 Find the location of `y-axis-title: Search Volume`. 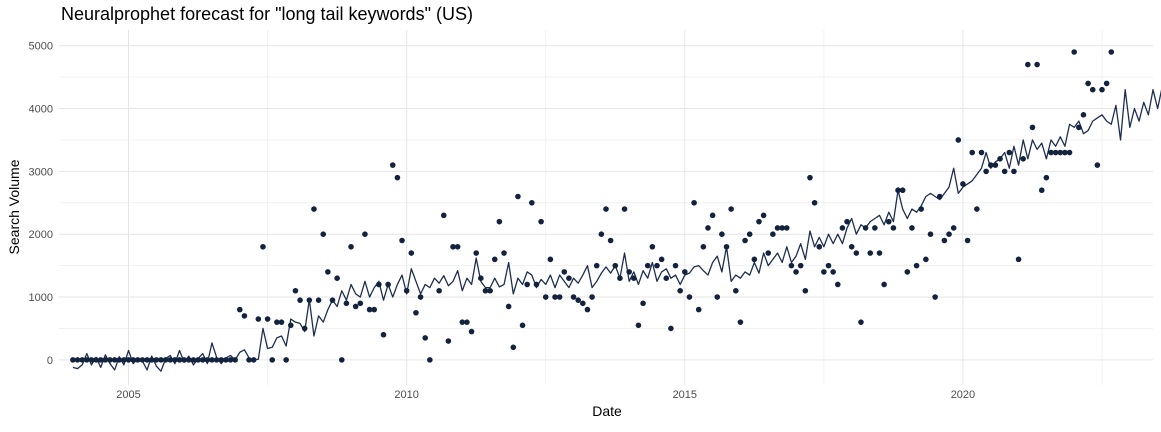

y-axis-title: Search Volume is located at coordinates (14, 206).